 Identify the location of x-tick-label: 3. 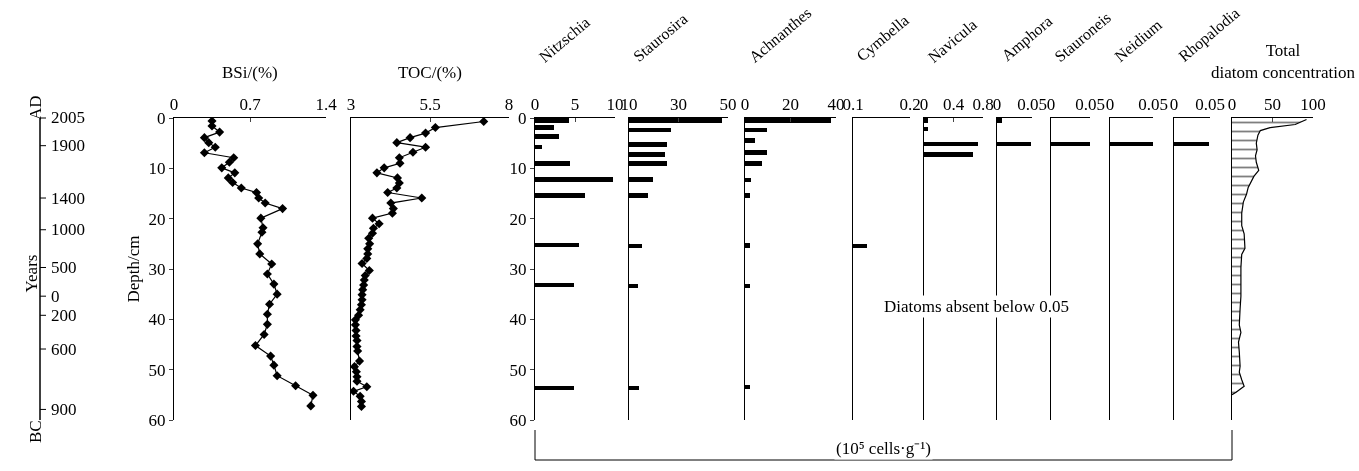
(351, 105).